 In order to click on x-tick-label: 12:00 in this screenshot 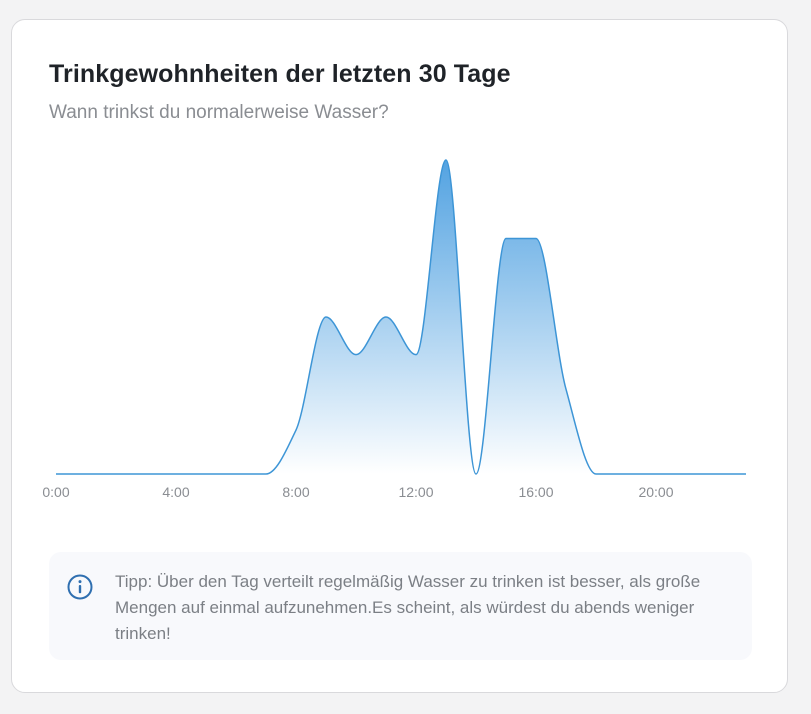, I will do `click(415, 492)`.